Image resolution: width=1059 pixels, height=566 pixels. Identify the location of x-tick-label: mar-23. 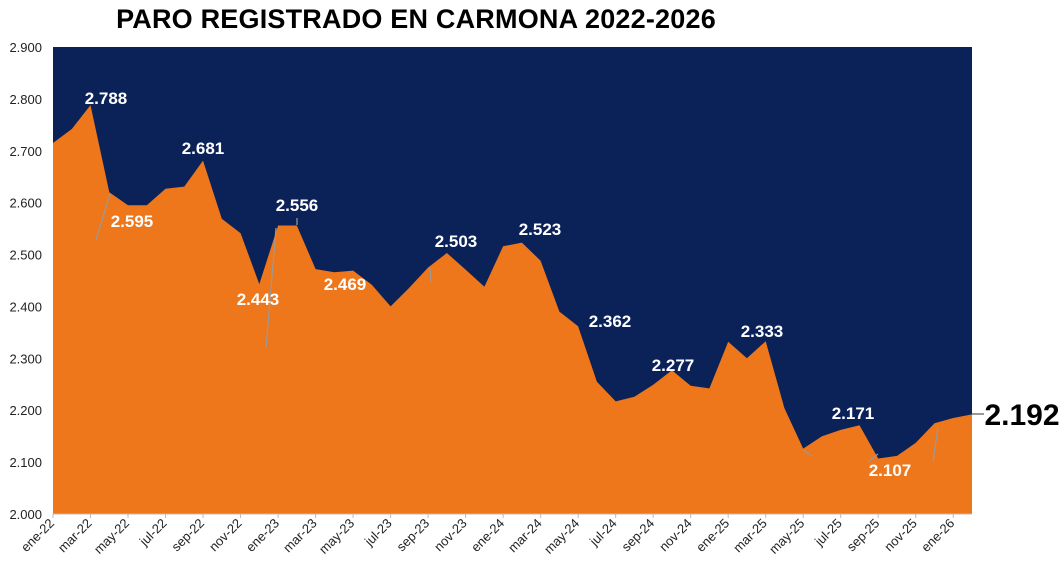
(300, 536).